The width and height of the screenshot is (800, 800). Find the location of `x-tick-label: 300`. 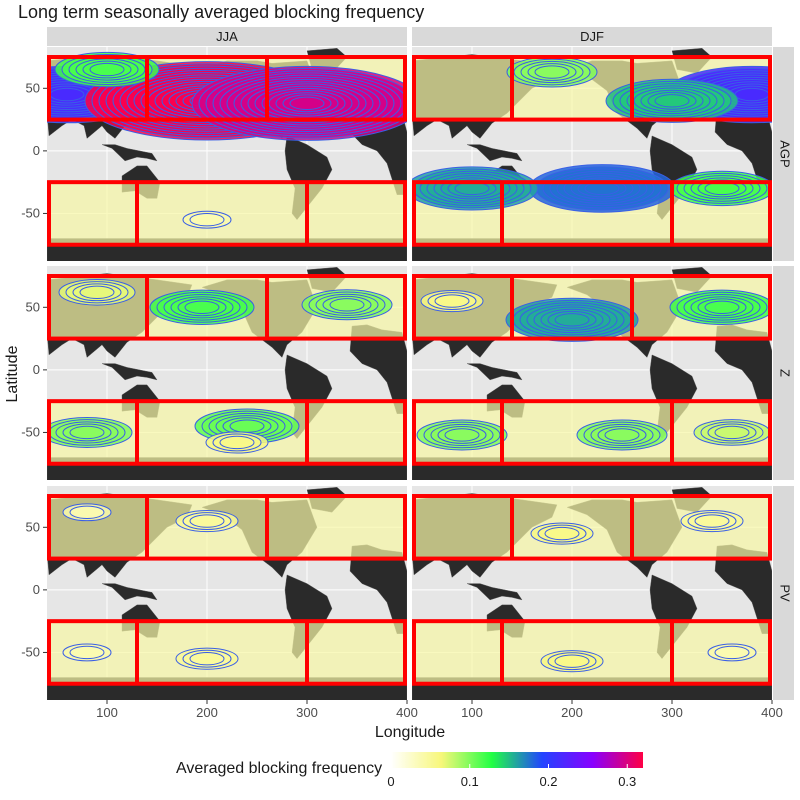

x-tick-label: 300 is located at coordinates (307, 712).